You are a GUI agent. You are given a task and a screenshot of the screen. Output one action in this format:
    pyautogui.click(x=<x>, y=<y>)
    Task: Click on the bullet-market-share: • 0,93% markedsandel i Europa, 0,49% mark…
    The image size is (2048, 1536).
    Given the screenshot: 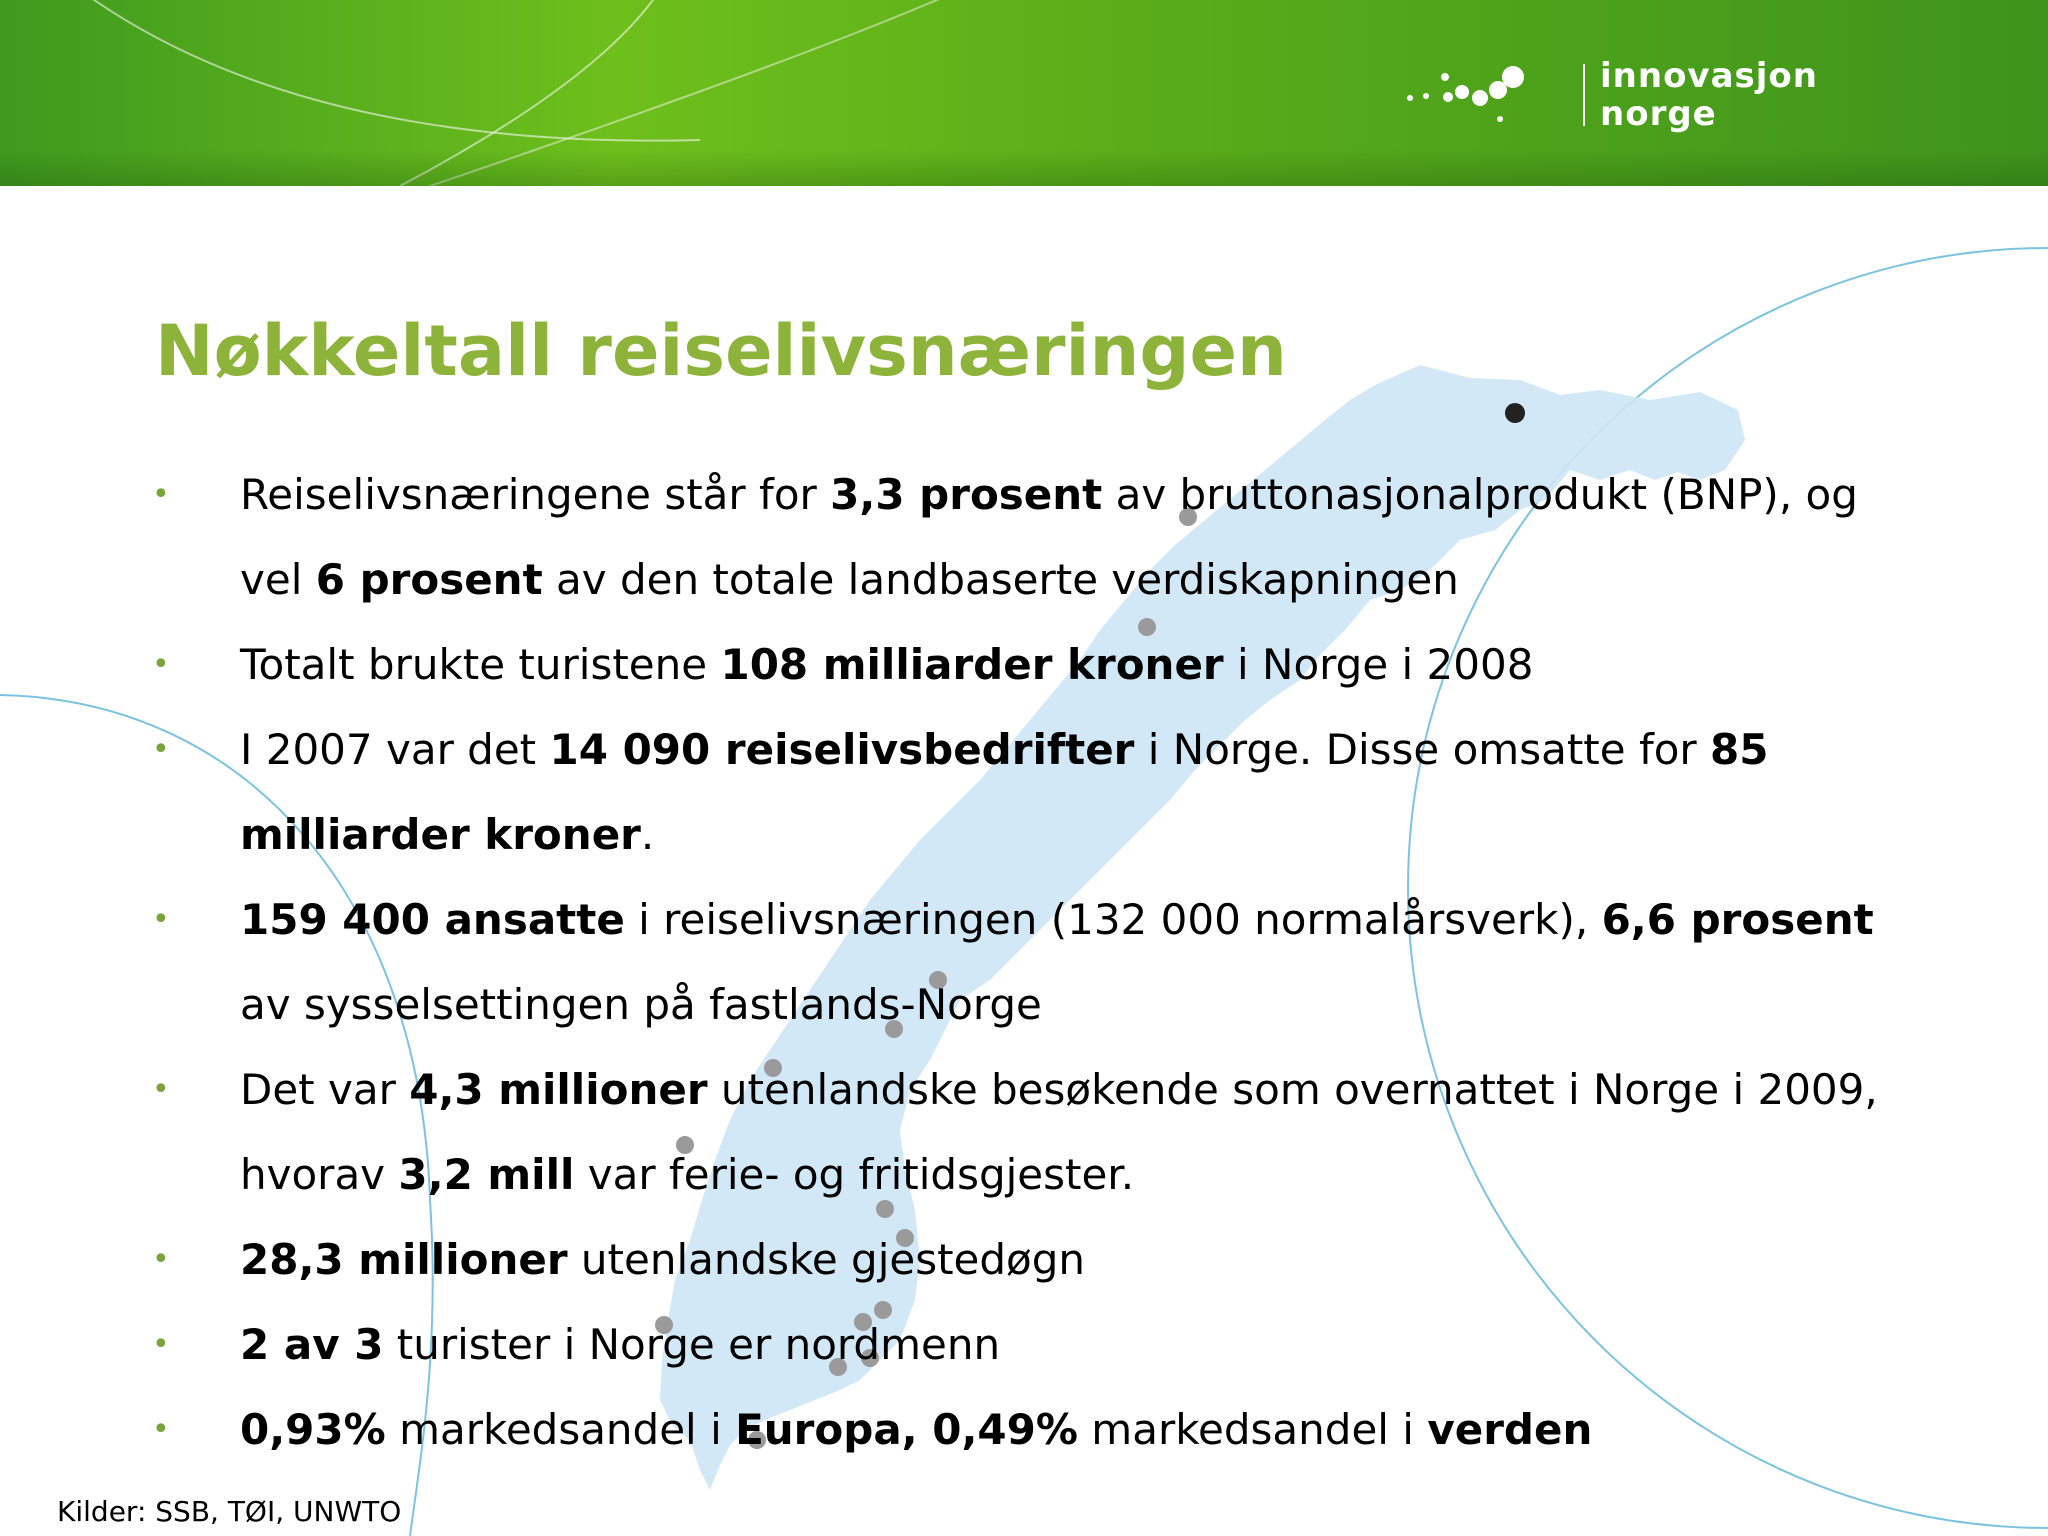 What is the action you would take?
    pyautogui.click(x=1030, y=1429)
    